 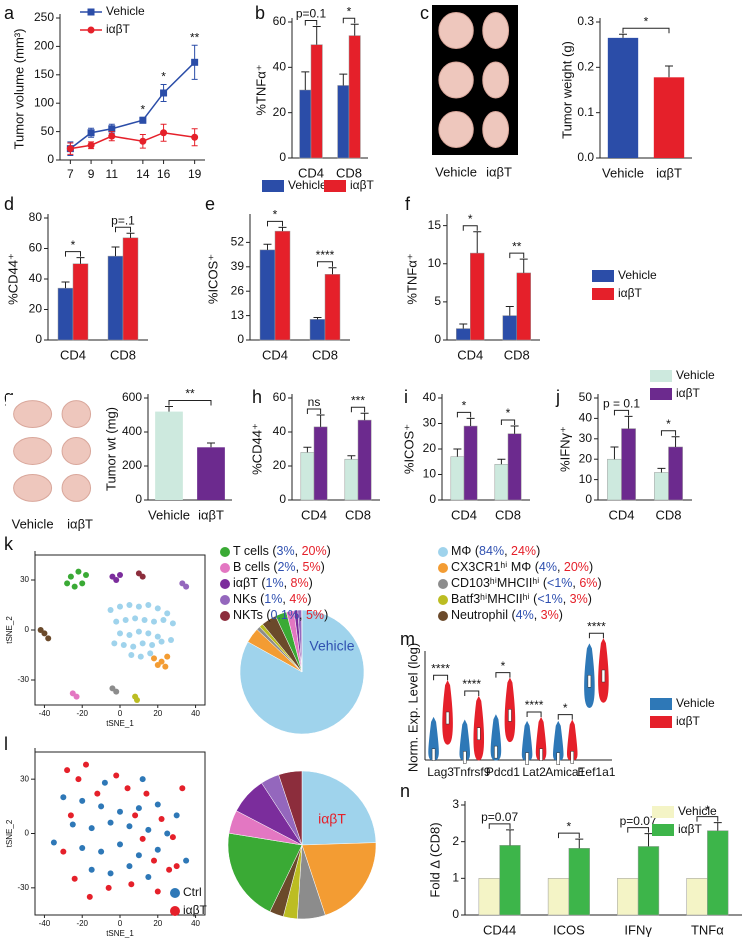 I want to click on y-tick-label: 20, so click(x=280, y=112).